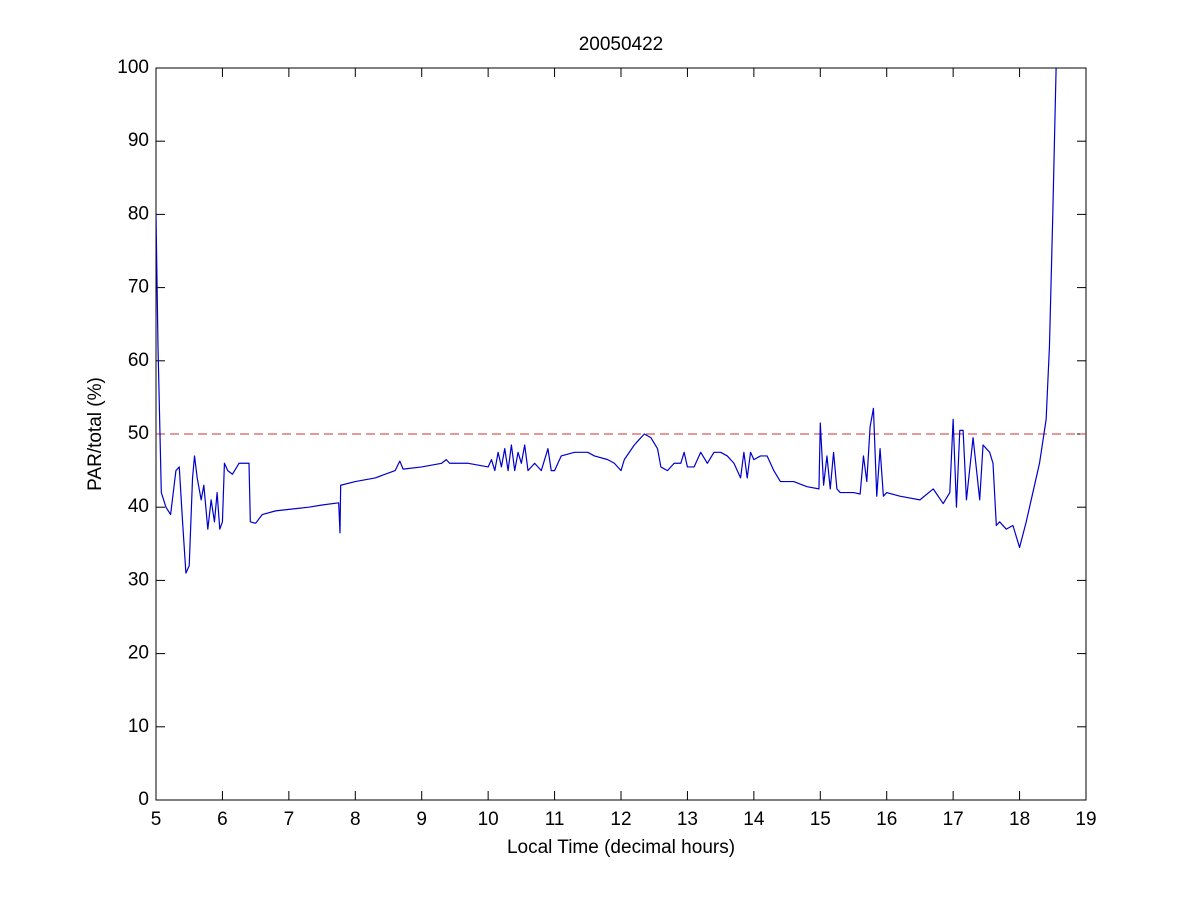  I want to click on x-tick-label: 16, so click(886, 819).